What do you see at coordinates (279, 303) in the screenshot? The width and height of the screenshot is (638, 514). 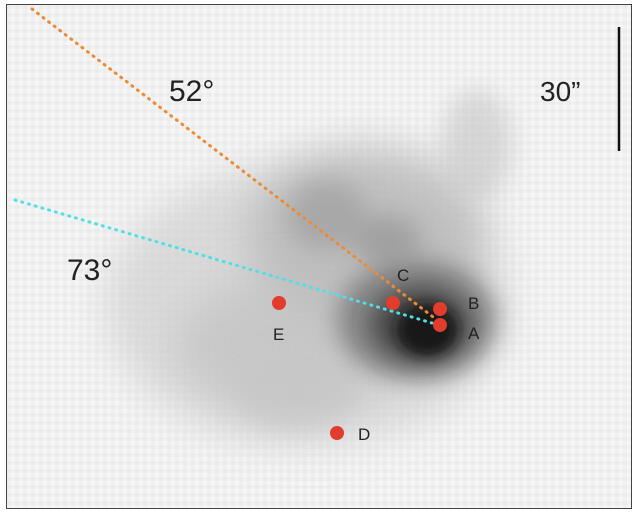 I see `marker-e` at bounding box center [279, 303].